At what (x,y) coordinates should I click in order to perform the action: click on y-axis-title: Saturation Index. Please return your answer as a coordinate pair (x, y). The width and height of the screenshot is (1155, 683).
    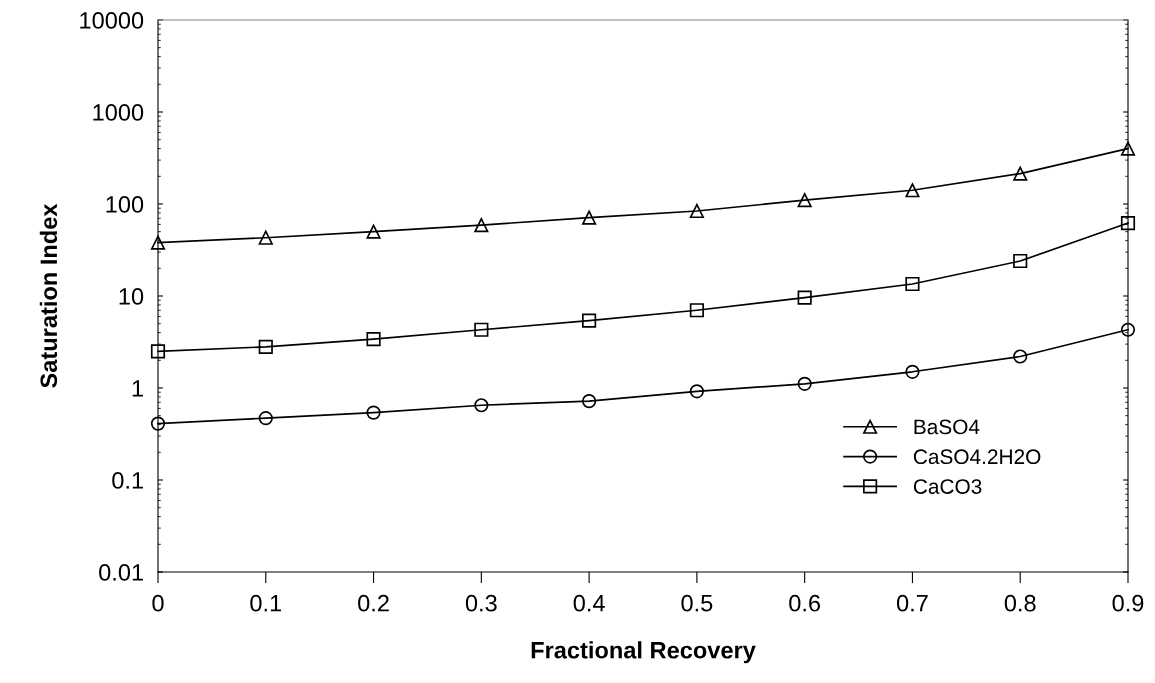
    Looking at the image, I should click on (48, 295).